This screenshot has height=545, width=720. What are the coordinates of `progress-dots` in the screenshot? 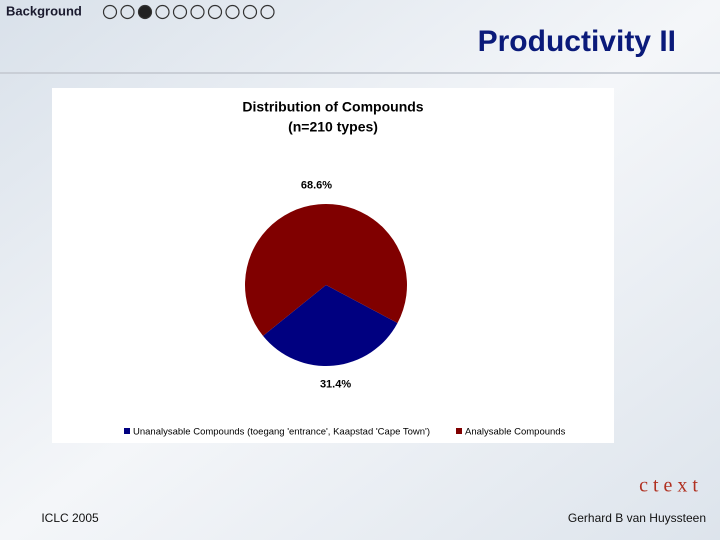 It's located at (188, 12).